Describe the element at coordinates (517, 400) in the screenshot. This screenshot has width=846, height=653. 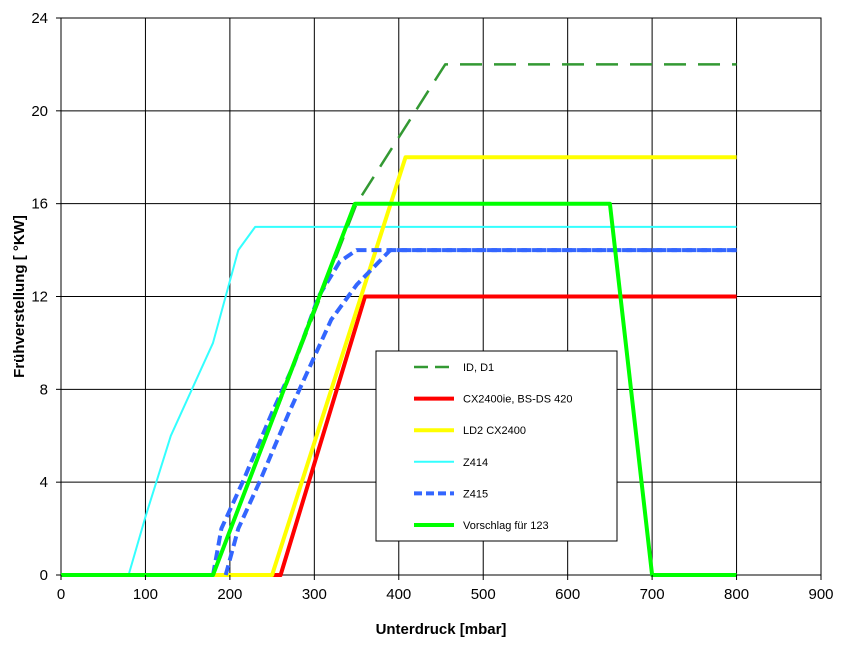
I see `legend-label-1: CX2400ie, BS-DS 420` at that location.